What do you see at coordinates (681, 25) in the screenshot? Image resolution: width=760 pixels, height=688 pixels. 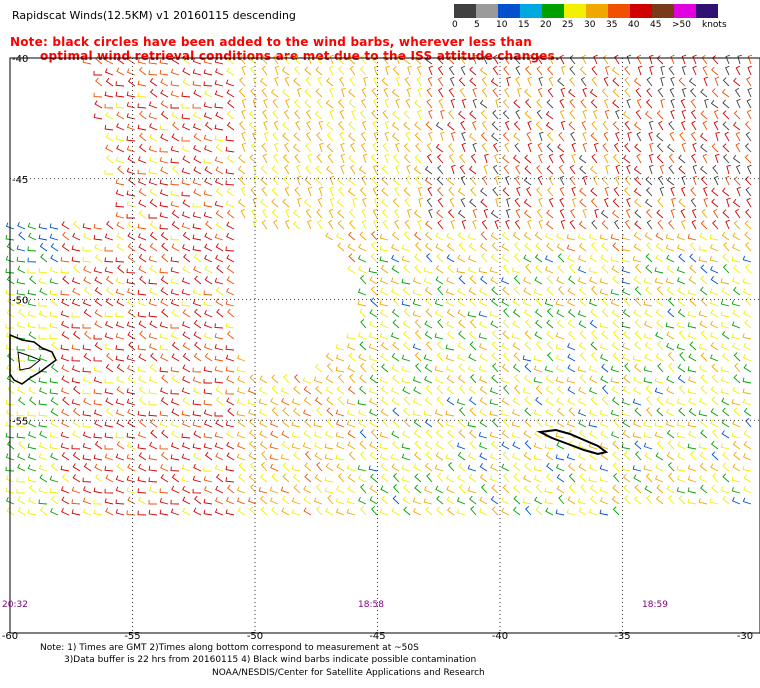 I see `color-scale-label: >50` at bounding box center [681, 25].